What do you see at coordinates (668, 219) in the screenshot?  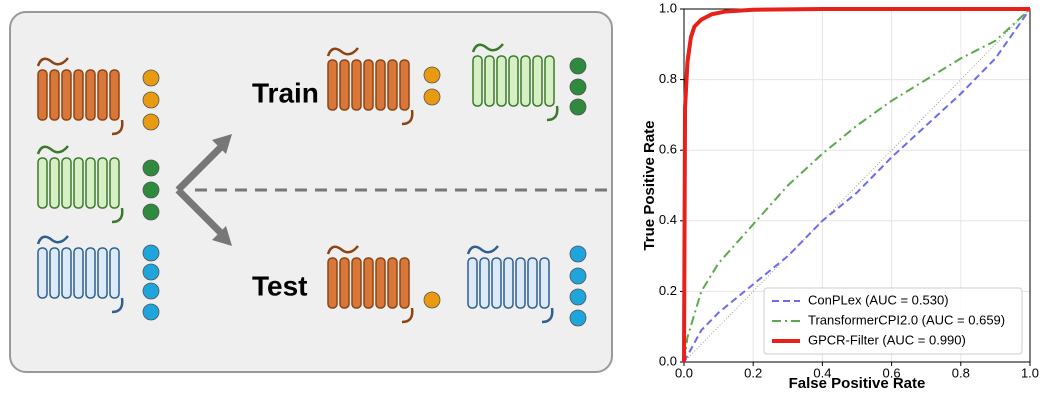 I see `y-tick-label: 0.4` at bounding box center [668, 219].